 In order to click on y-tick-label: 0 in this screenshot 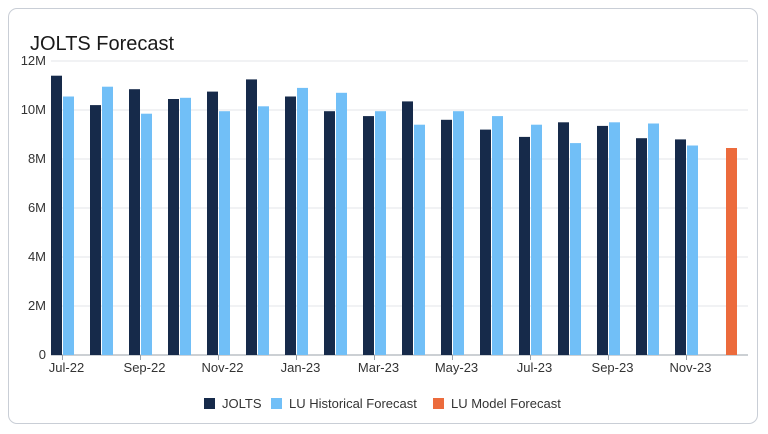, I will do `click(42, 354)`.